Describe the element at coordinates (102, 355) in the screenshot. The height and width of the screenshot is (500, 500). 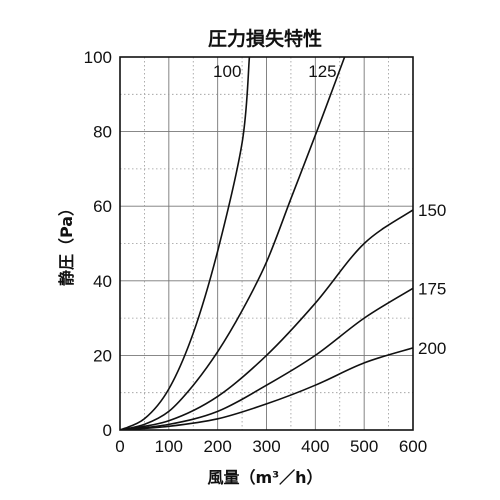
I see `y-tick-label: 20` at that location.